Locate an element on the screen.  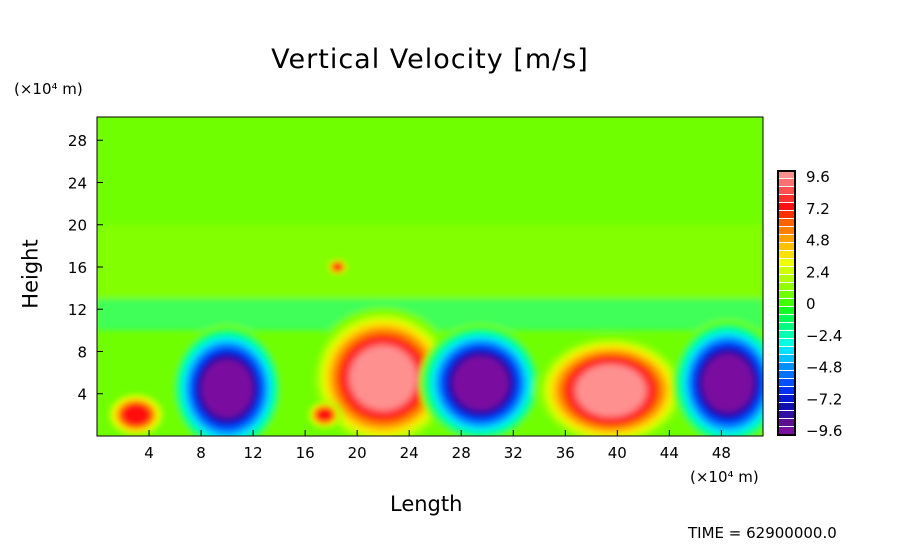
chart-title: Vertical Velocity [m/s] is located at coordinates (430, 59).